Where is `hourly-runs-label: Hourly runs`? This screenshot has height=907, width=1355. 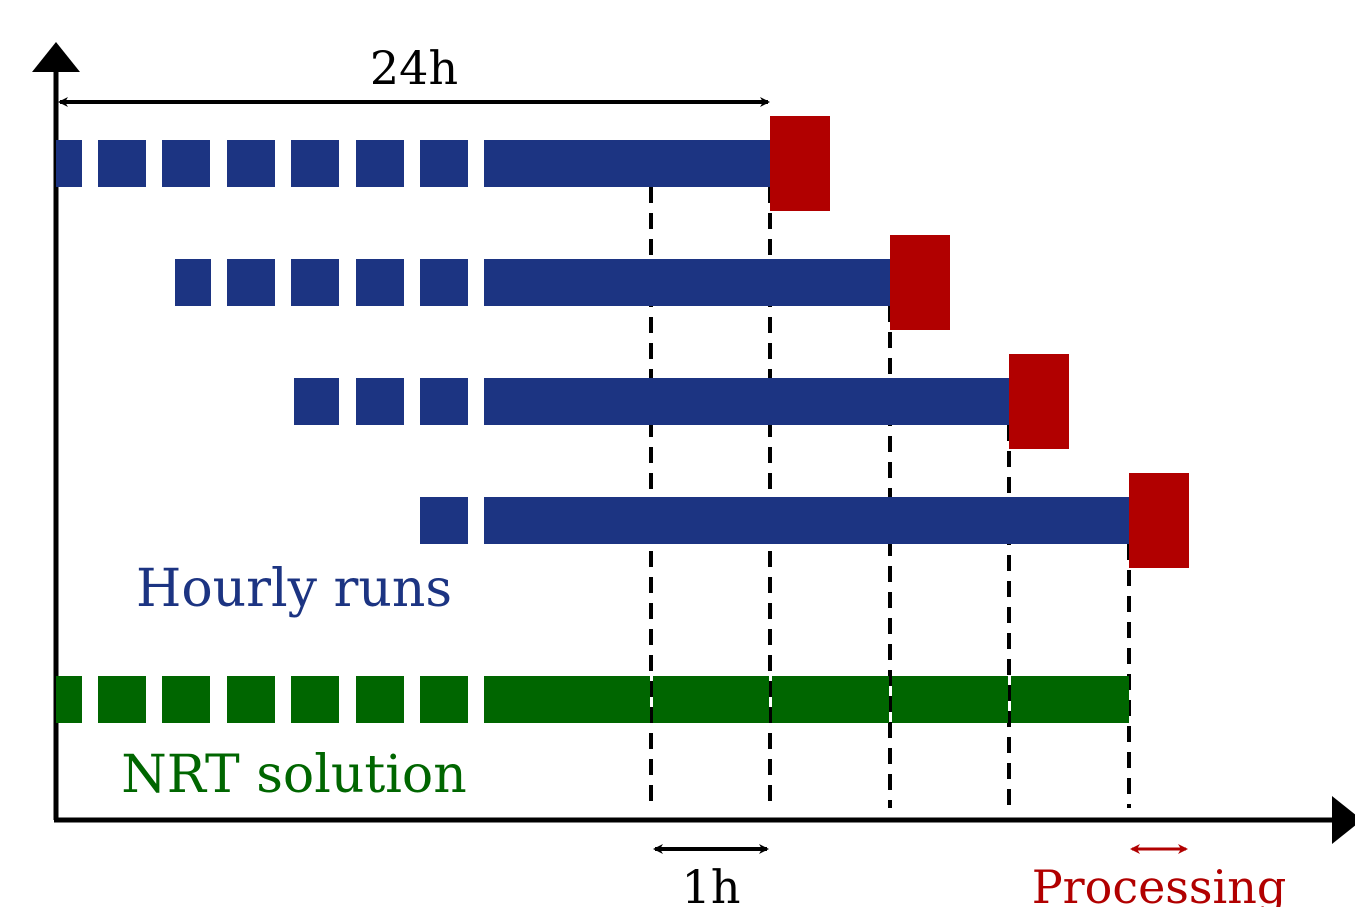
hourly-runs-label: Hourly runs is located at coordinates (294, 589).